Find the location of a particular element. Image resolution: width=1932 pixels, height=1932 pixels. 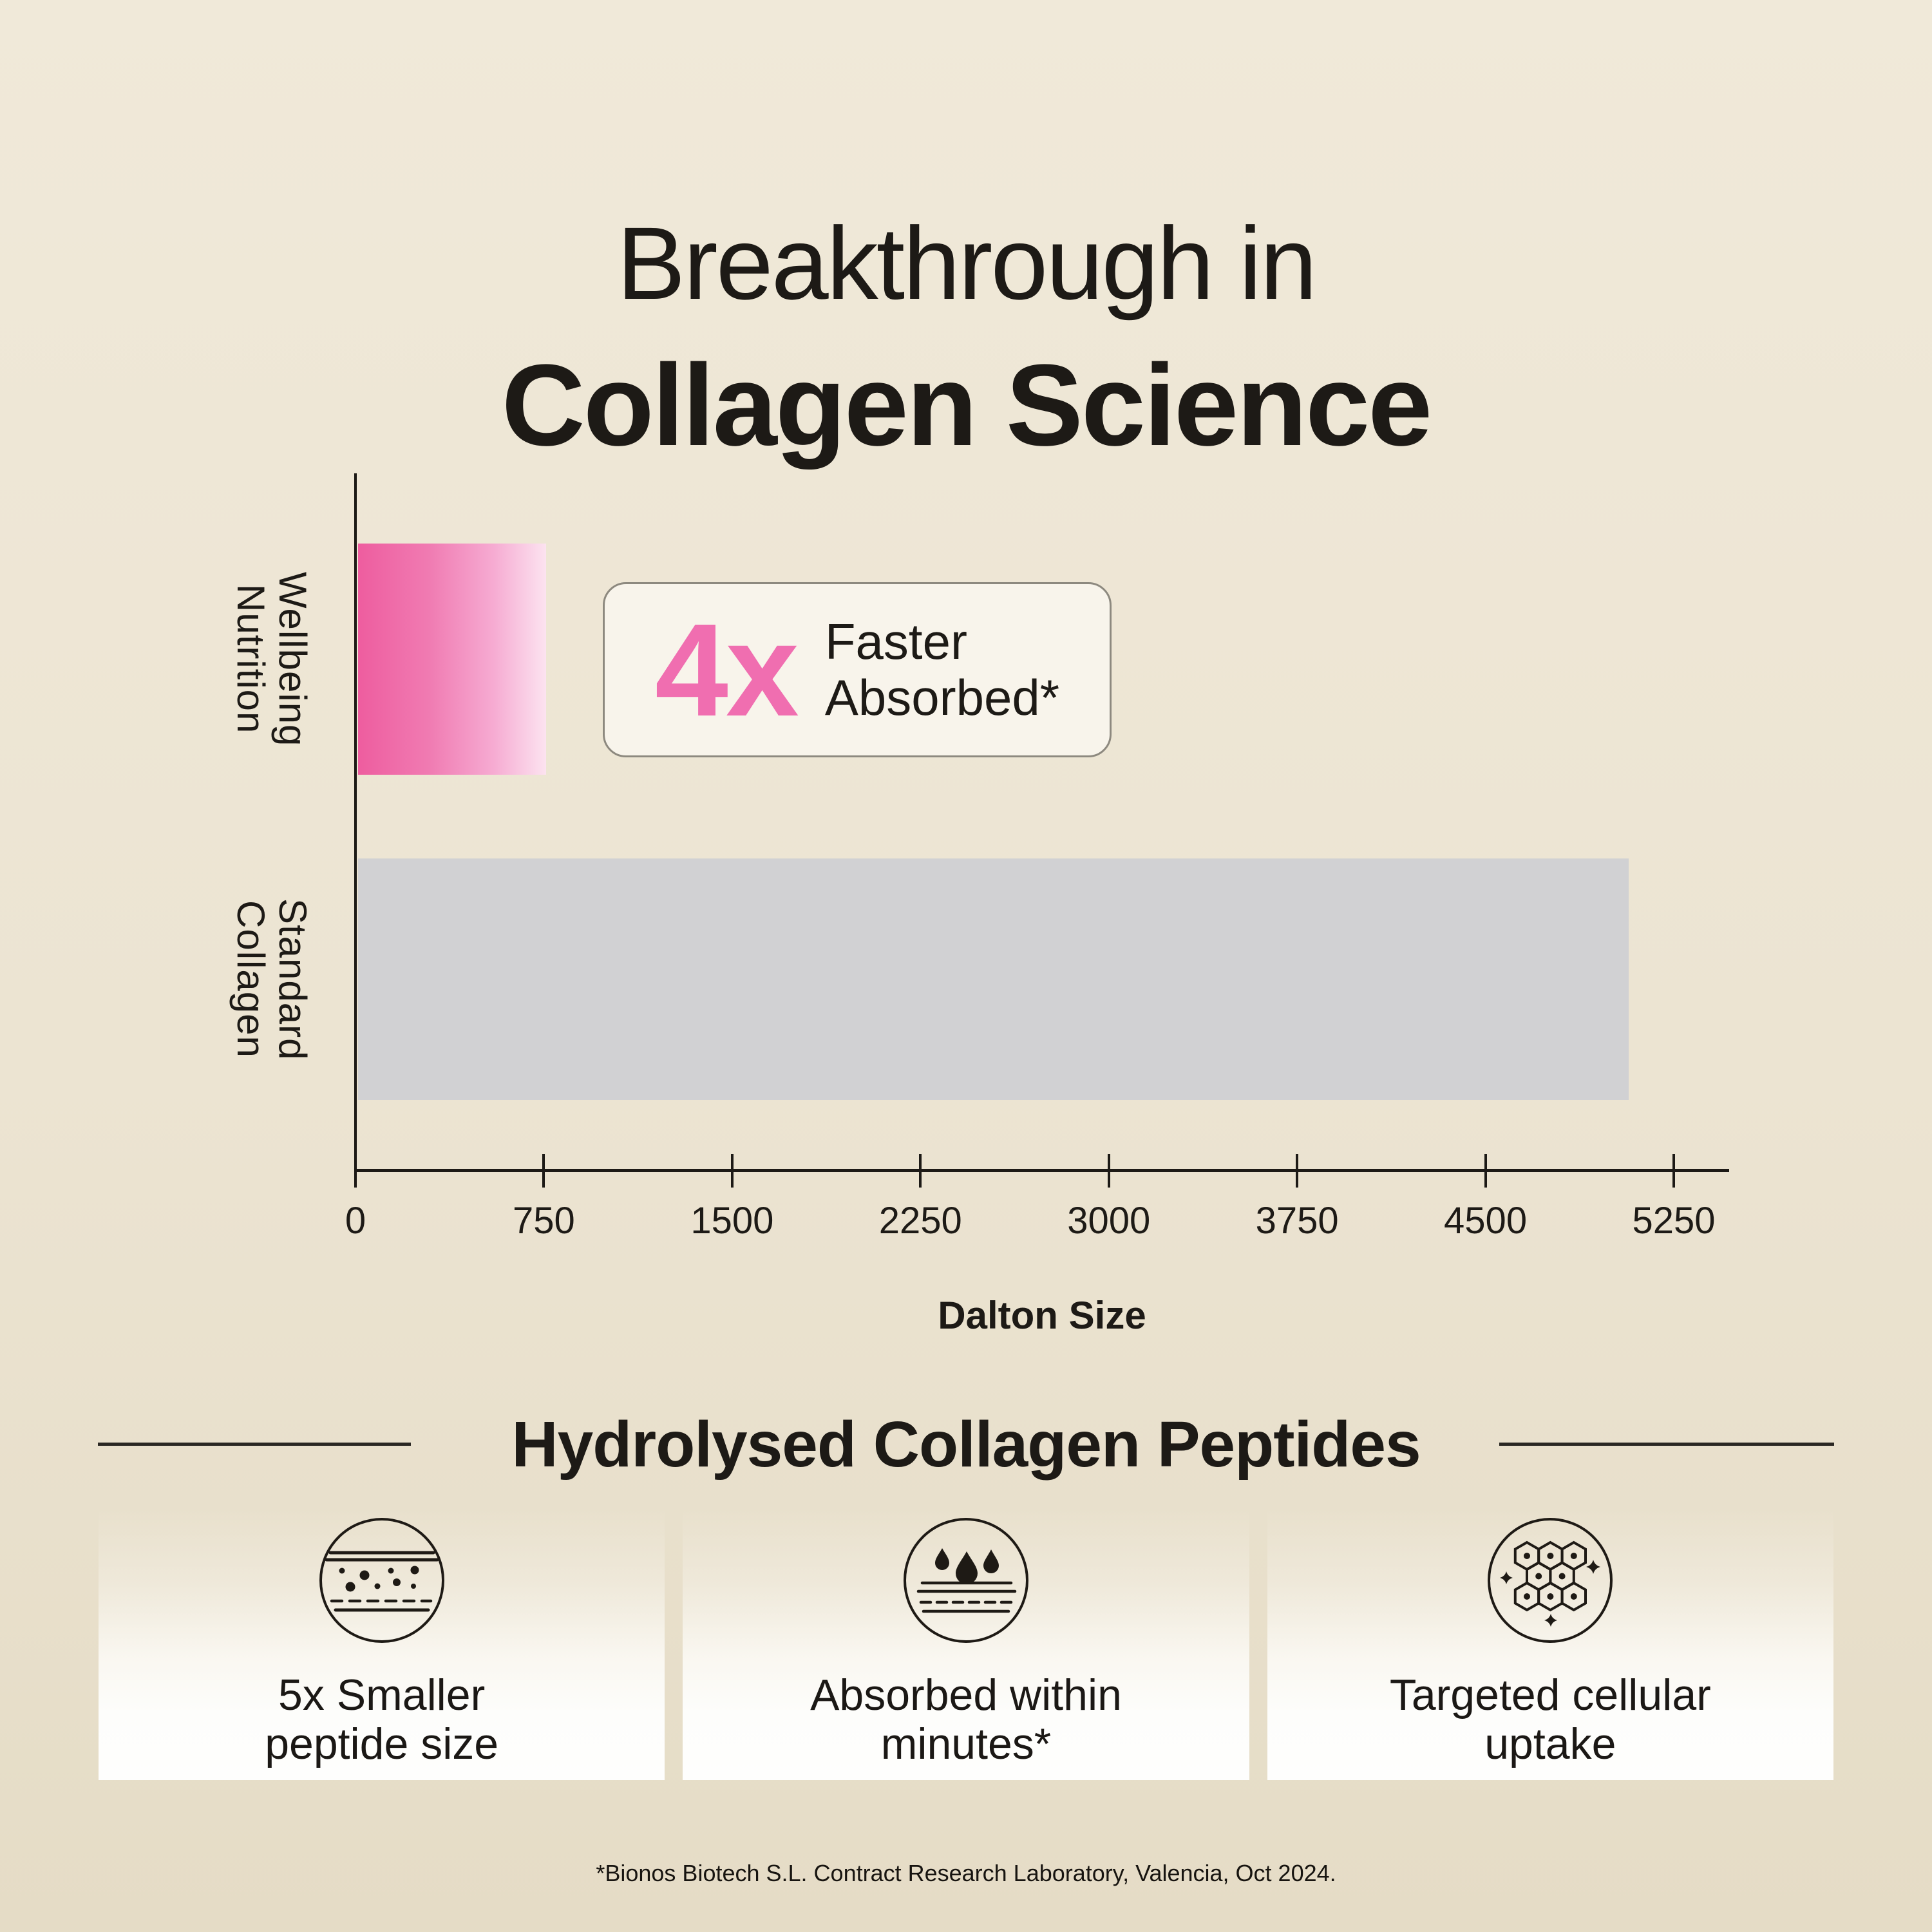

x-axis-tick-label: 2250 is located at coordinates (920, 1221).